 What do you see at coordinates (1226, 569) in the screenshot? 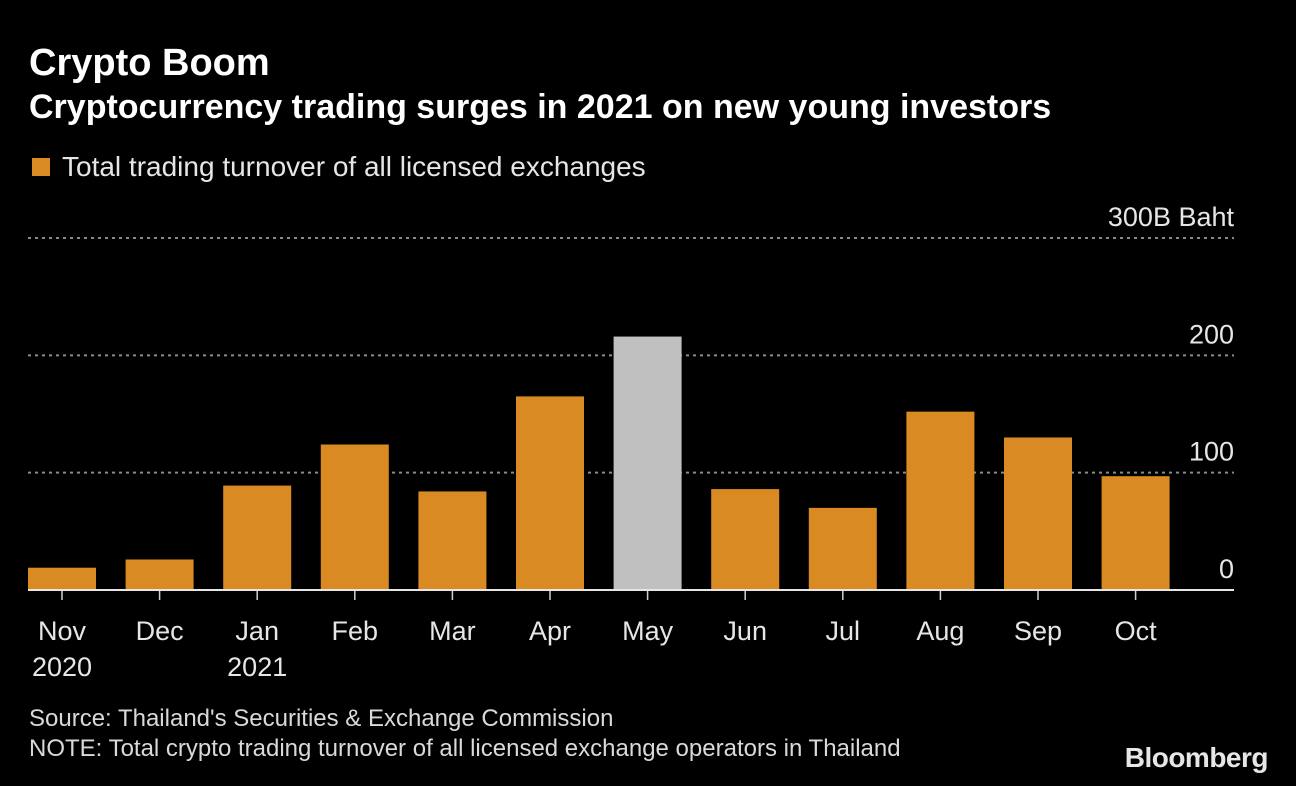
I see `y-tick-label: 0` at bounding box center [1226, 569].